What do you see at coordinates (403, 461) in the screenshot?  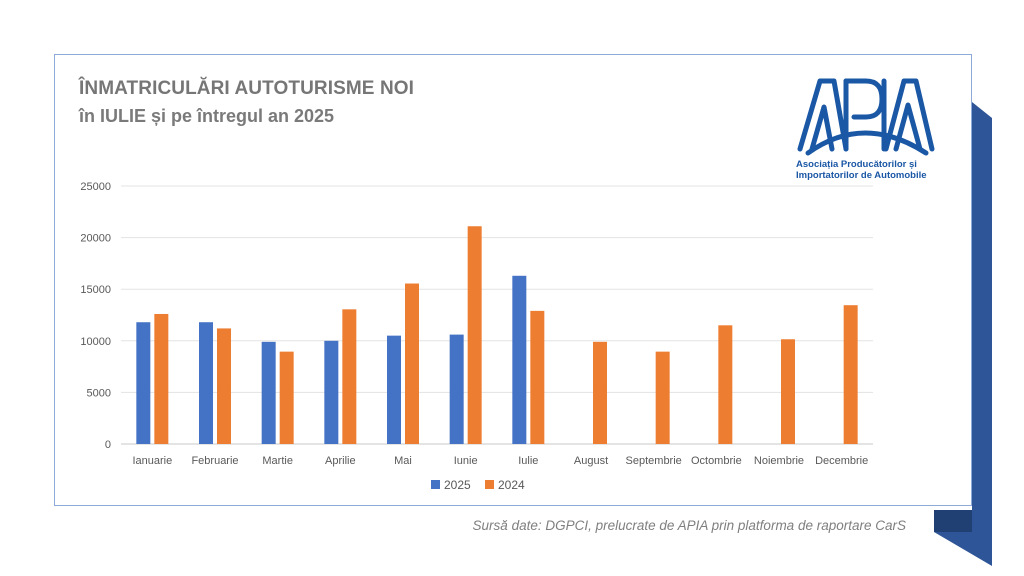 I see `x-tick-label: Mai` at bounding box center [403, 461].